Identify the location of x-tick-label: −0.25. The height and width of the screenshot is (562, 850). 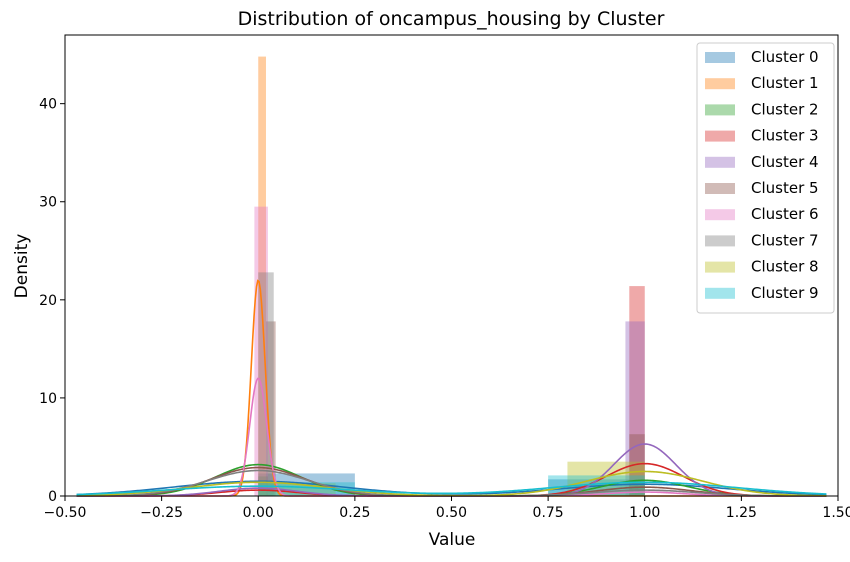
(161, 513).